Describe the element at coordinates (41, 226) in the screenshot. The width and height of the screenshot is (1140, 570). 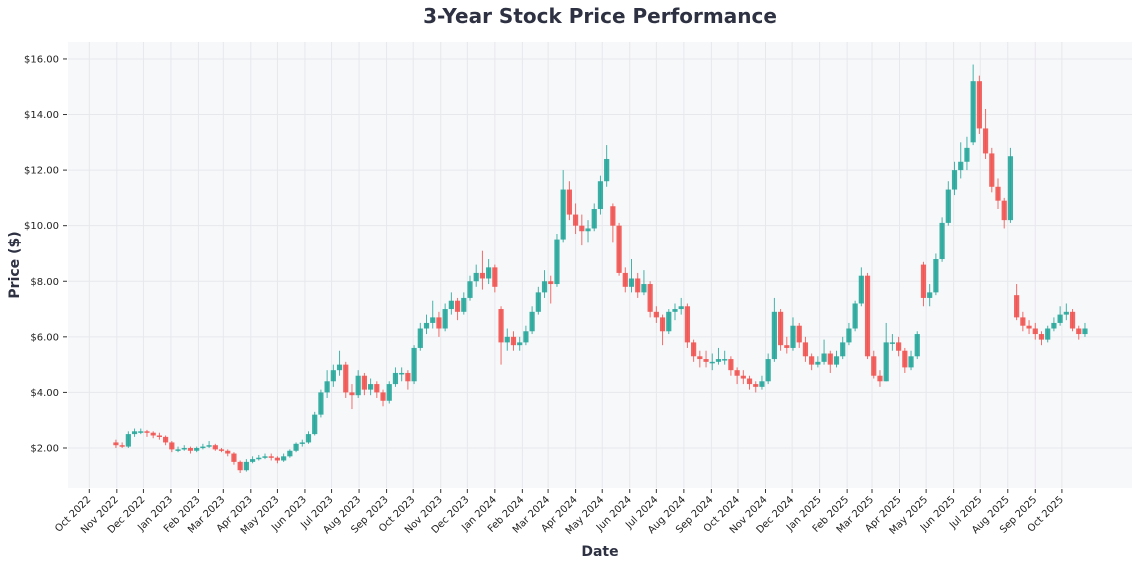
I see `y-tick-label: $10.00` at that location.